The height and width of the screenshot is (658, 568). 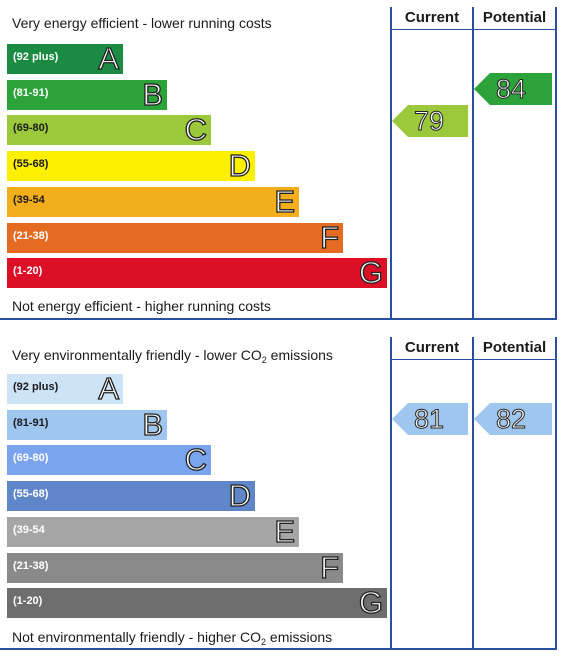 What do you see at coordinates (329, 237) in the screenshot?
I see `energy-band-letter: F` at bounding box center [329, 237].